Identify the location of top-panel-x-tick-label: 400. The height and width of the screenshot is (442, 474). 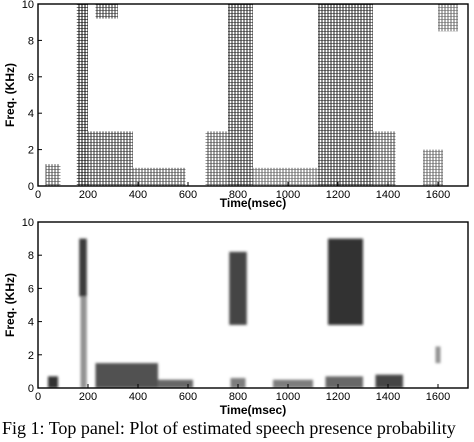
(138, 195).